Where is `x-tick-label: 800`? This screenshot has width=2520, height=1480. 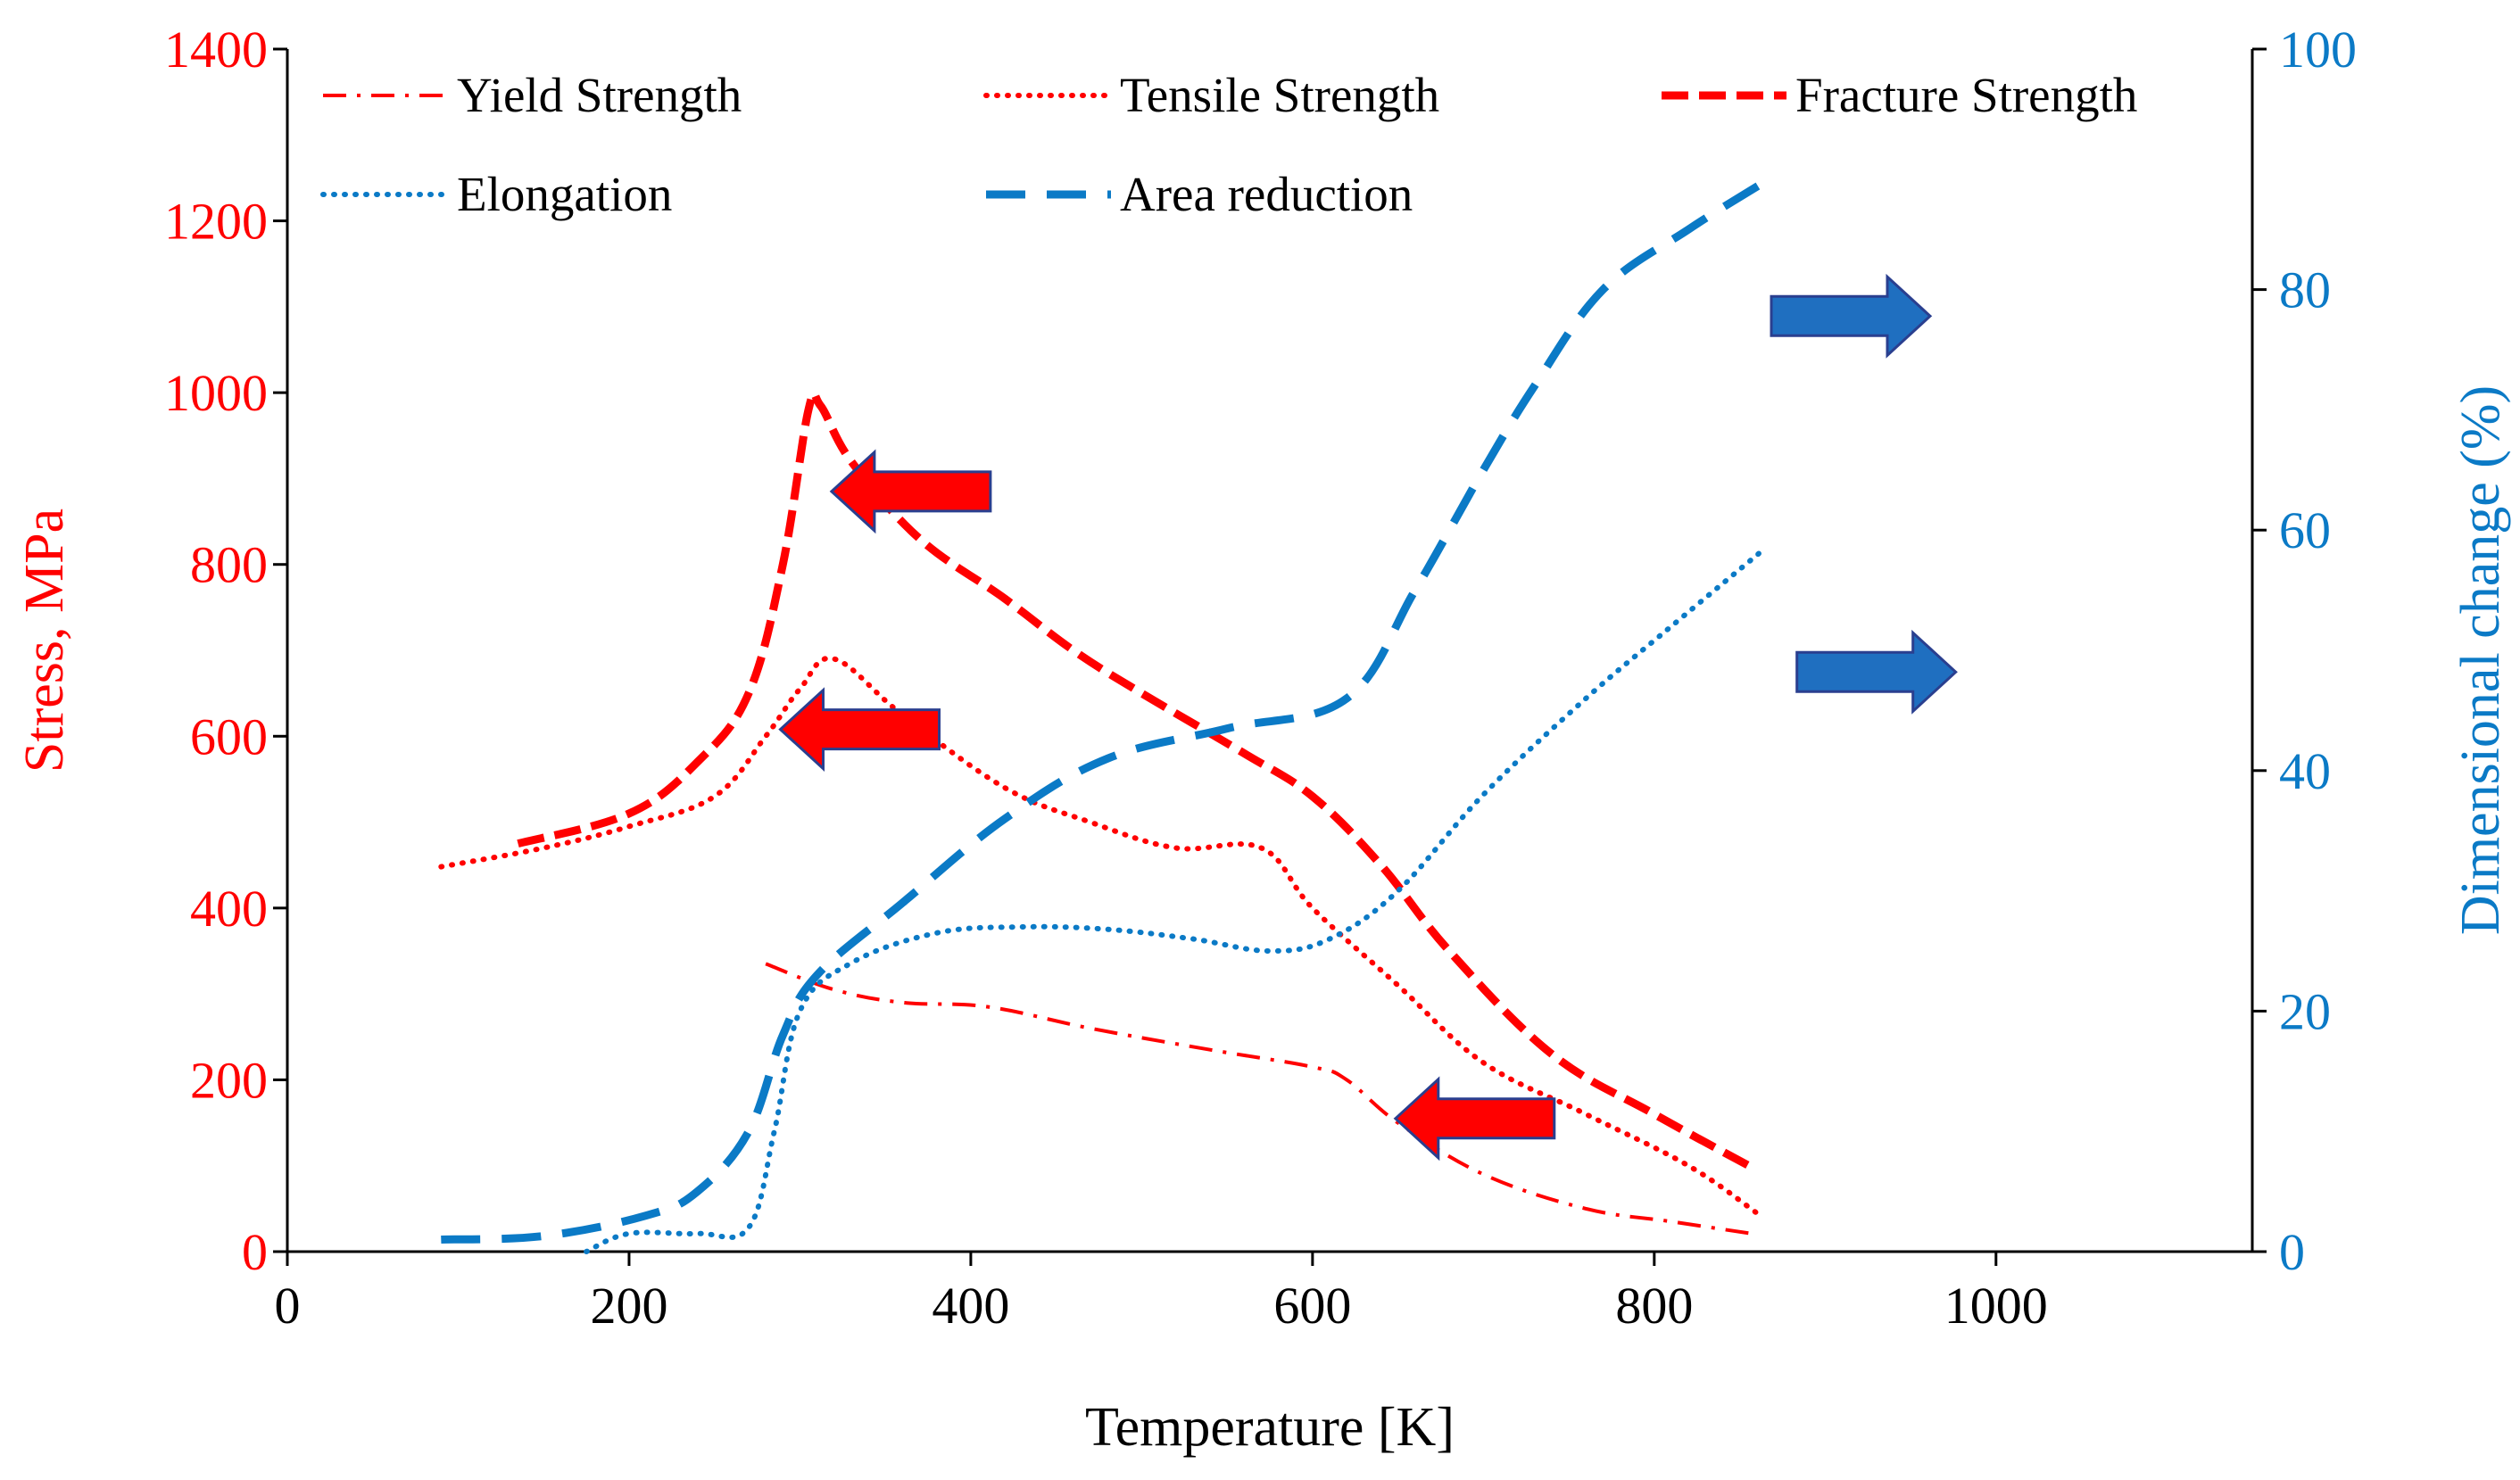
x-tick-label: 800 is located at coordinates (1654, 1306).